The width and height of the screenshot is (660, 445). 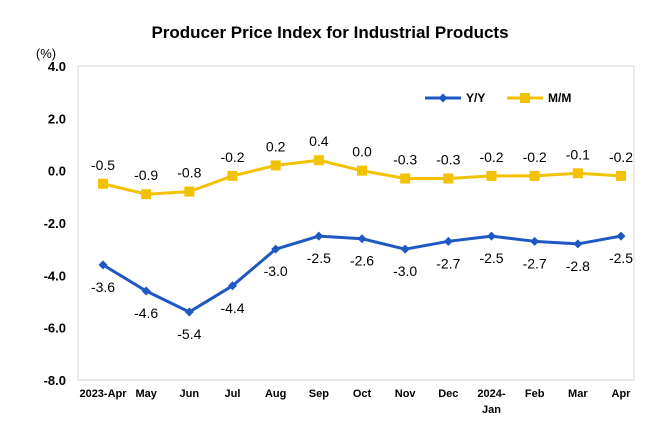 What do you see at coordinates (491, 410) in the screenshot?
I see `x-tick-label: Jan` at bounding box center [491, 410].